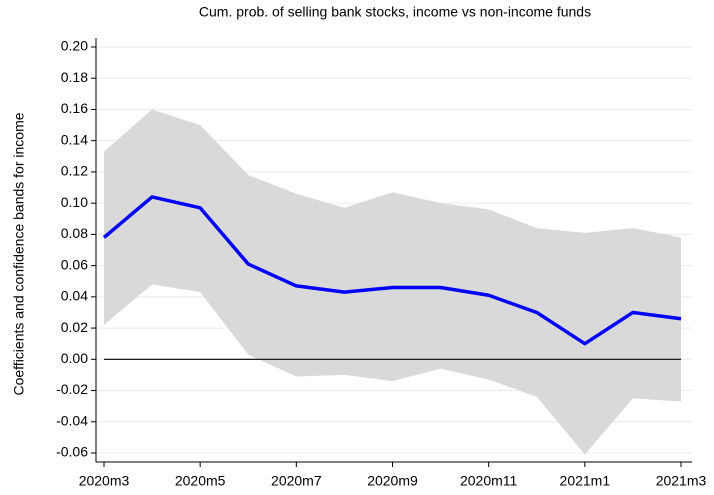  What do you see at coordinates (489, 481) in the screenshot?
I see `x-tick-label: 2020m11` at bounding box center [489, 481].